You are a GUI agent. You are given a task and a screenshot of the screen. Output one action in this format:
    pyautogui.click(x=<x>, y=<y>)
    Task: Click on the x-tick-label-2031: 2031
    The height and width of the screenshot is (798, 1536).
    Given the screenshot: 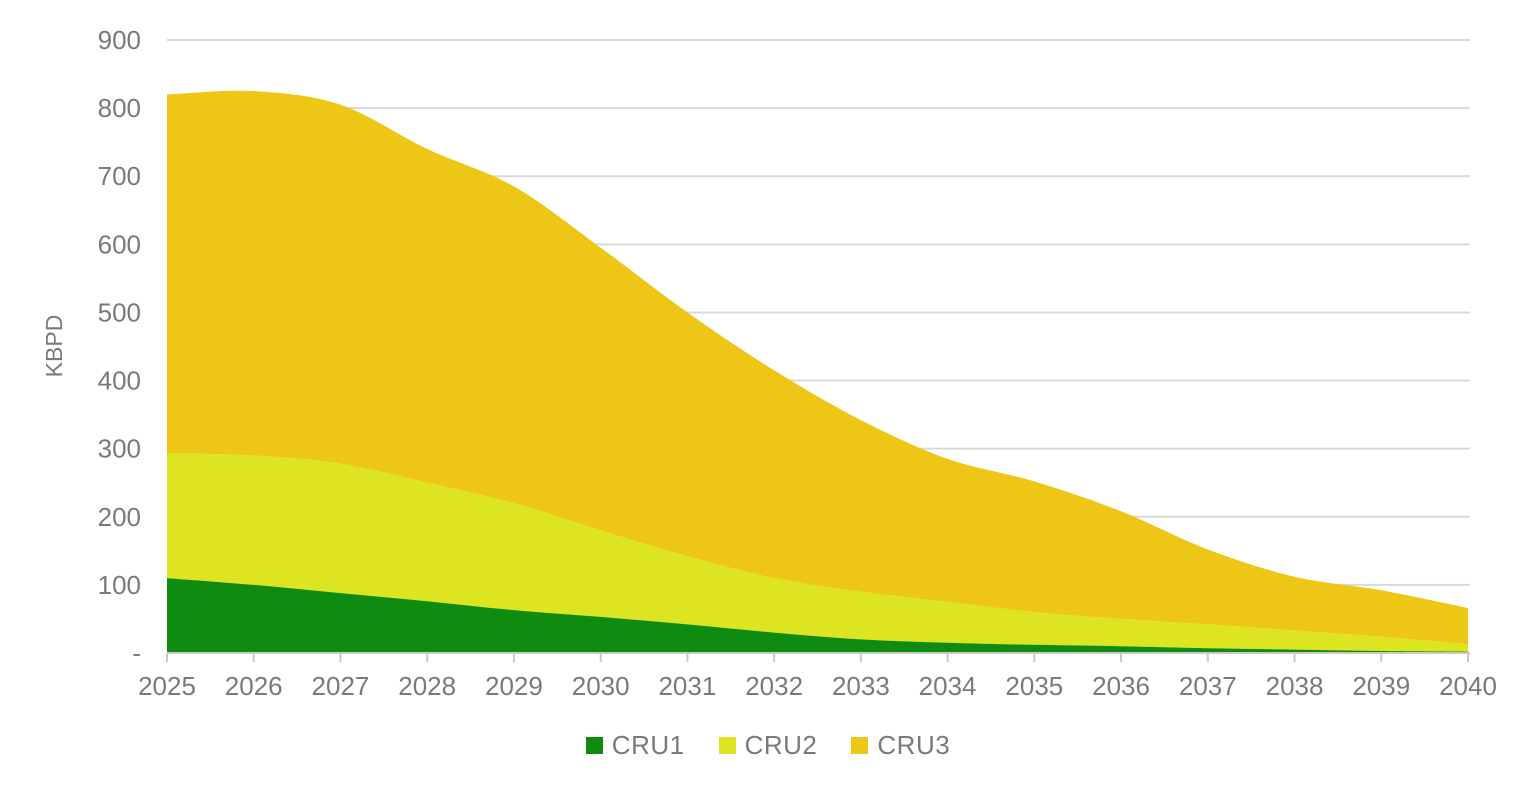 What is the action you would take?
    pyautogui.click(x=687, y=686)
    